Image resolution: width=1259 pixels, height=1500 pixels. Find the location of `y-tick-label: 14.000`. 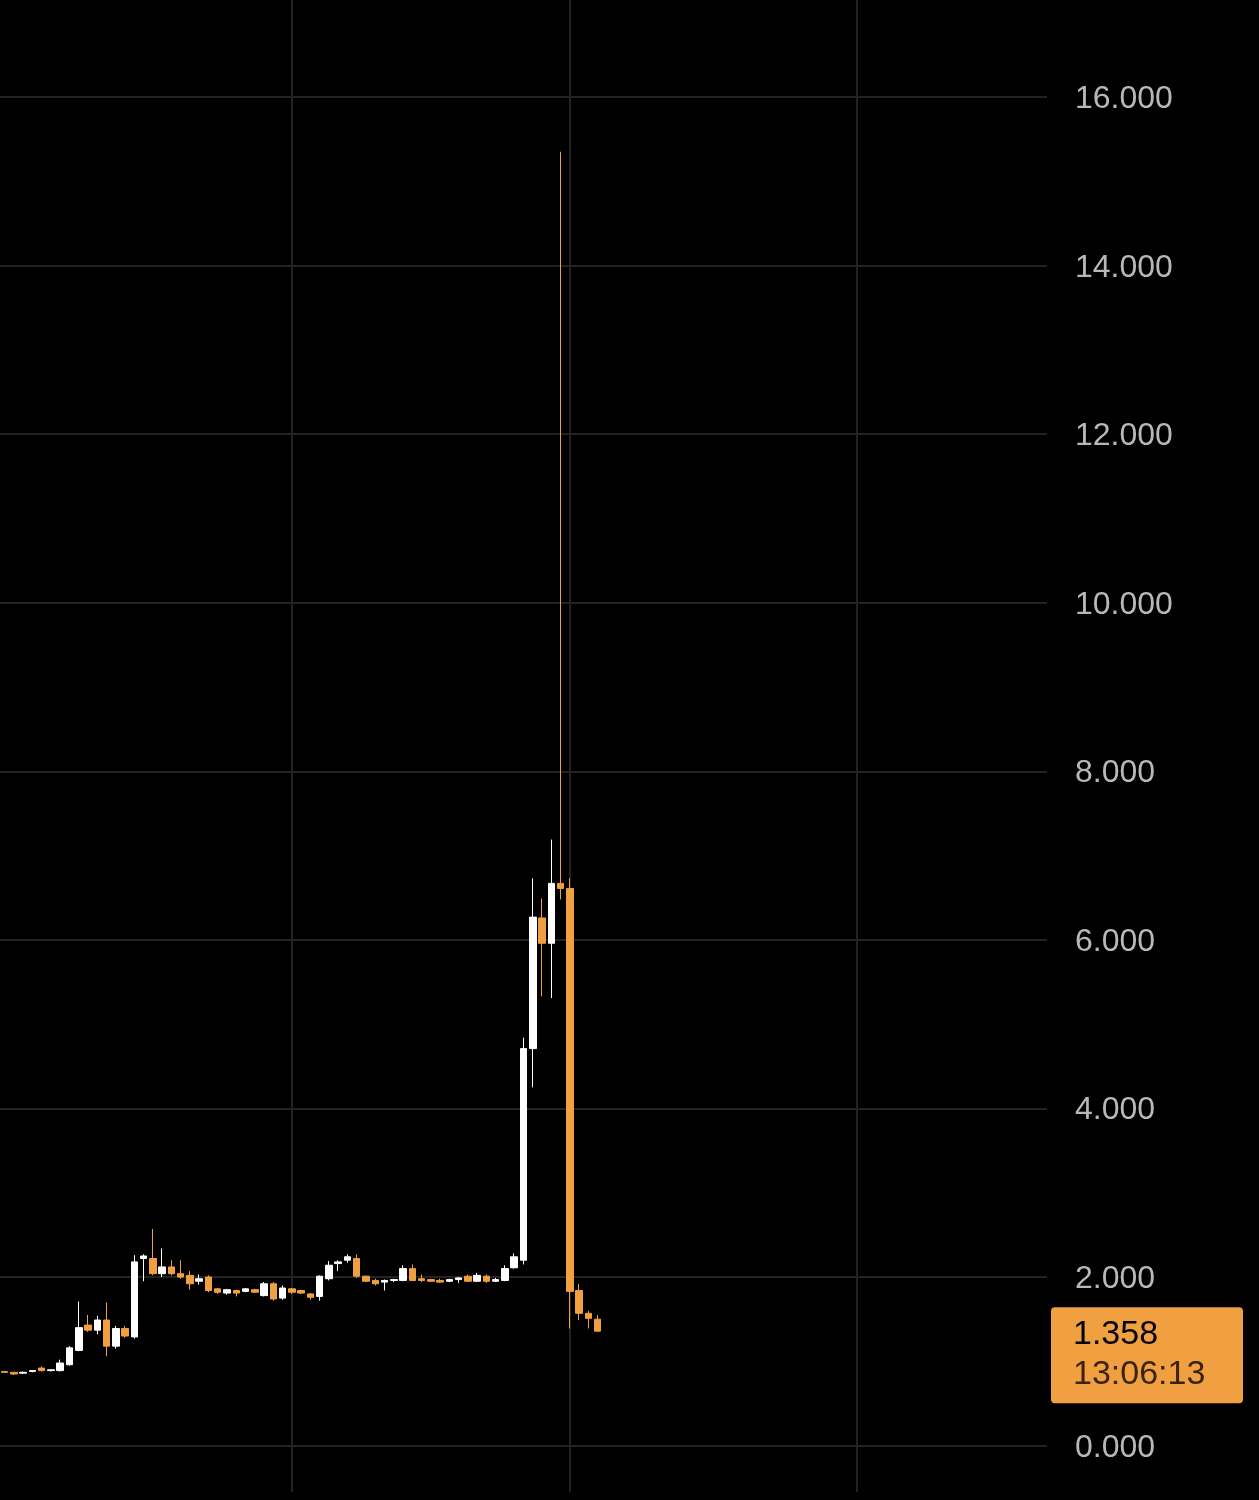

y-tick-label: 14.000 is located at coordinates (1124, 265).